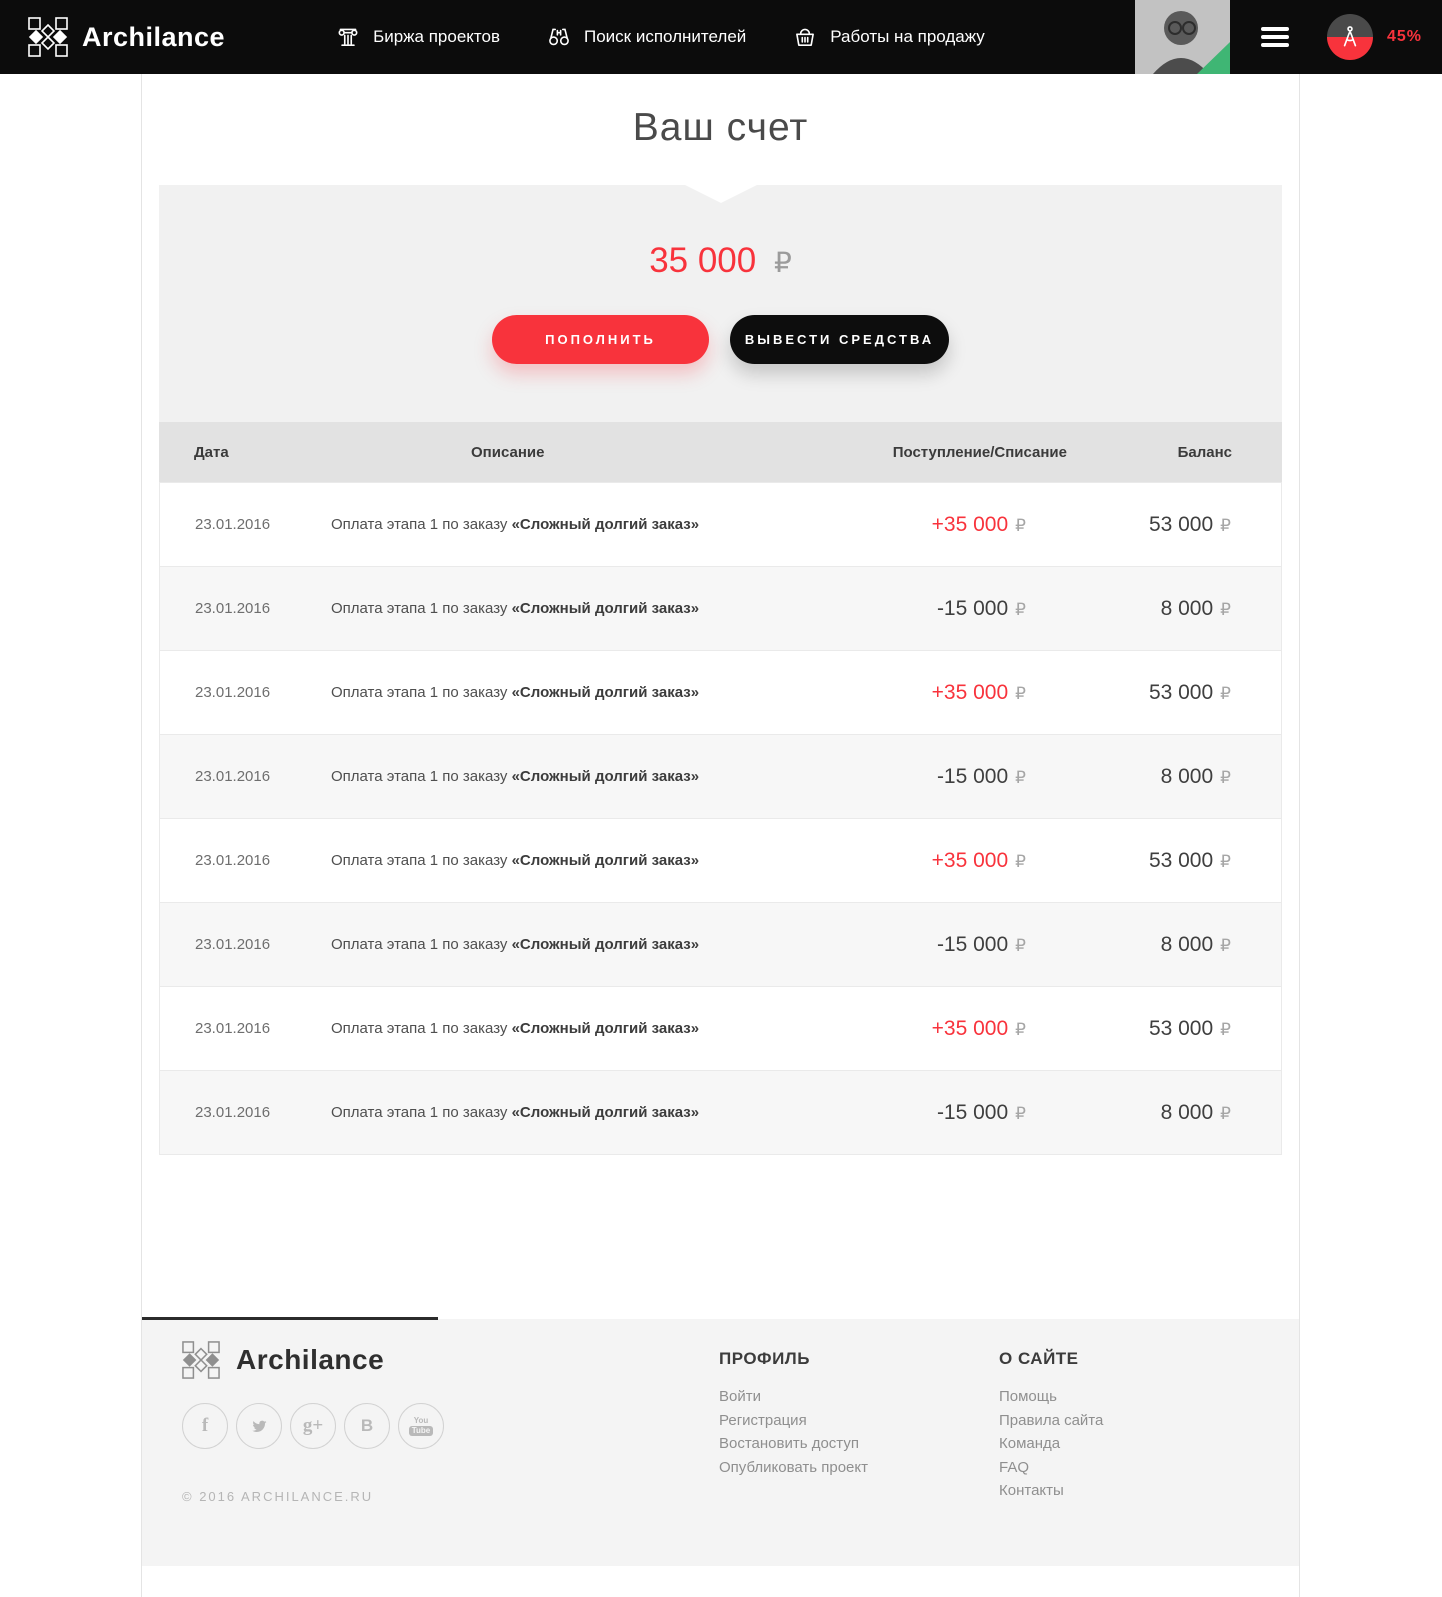 Image resolution: width=1442 pixels, height=1597 pixels. I want to click on balance-panel: 35 000 ₽ ПОПОЛНИТЬ ВЫВЕСТИ СРЕДСТВА, so click(720, 303).